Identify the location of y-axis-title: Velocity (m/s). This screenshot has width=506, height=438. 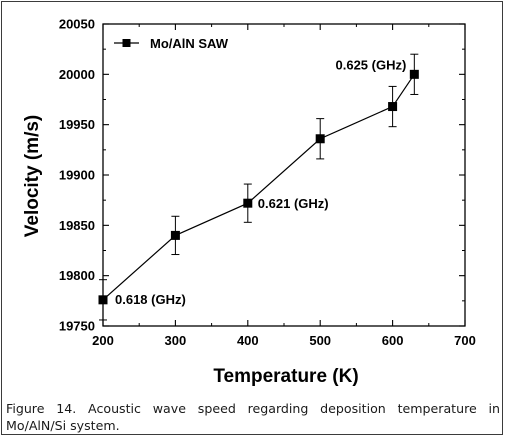
(32, 176).